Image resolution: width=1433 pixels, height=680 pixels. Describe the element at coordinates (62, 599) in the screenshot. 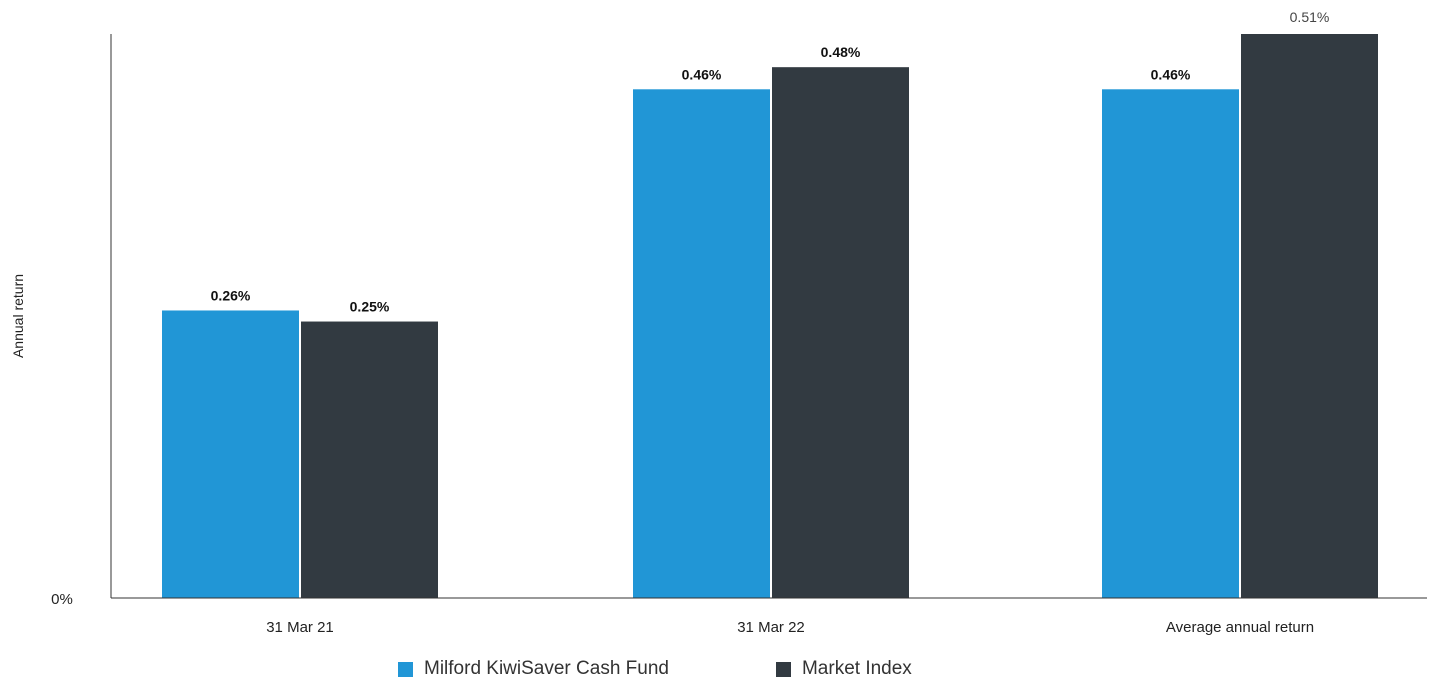

I see `y-tick-label-0: 0%` at that location.